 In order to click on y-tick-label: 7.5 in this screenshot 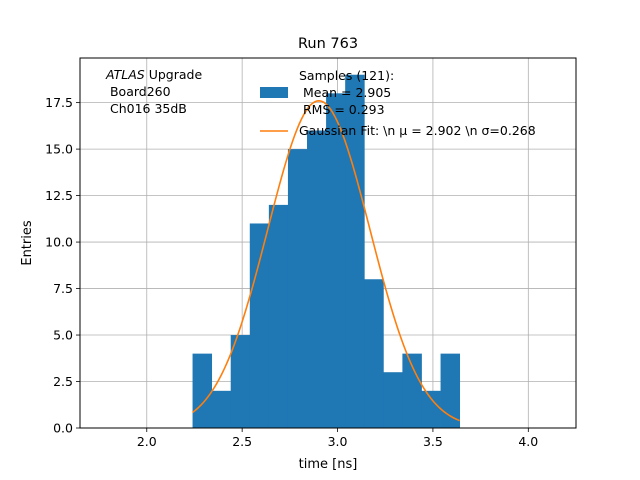, I will do `click(63, 288)`.